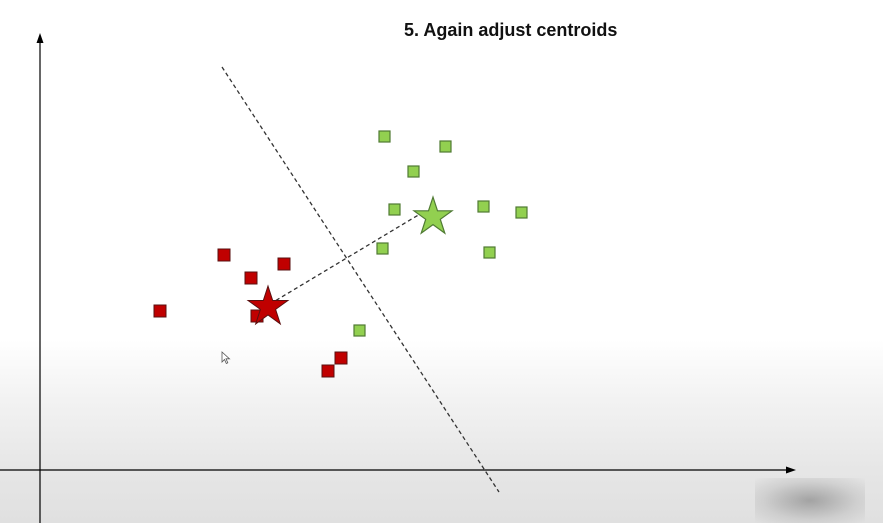 Image resolution: width=883 pixels, height=523 pixels. What do you see at coordinates (810, 500) in the screenshot?
I see `corner-overlay` at bounding box center [810, 500].